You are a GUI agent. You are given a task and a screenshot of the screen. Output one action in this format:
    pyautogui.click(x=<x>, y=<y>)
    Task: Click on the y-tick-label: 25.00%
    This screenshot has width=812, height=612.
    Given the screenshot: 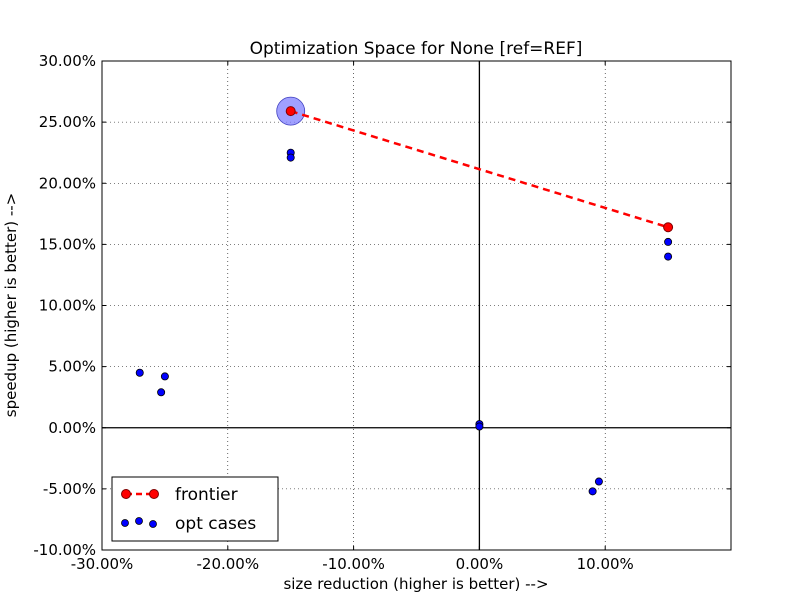 What is the action you would take?
    pyautogui.click(x=67, y=122)
    